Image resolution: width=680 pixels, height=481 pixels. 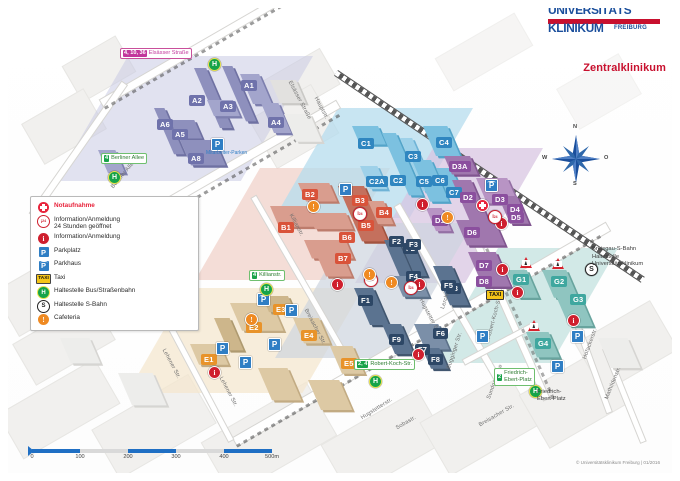 What do you see at coordinates (83, 227) in the screenshot?
I see `legend-label-information-24h-line2: 24 Stunden geöffnet` at bounding box center [83, 227].